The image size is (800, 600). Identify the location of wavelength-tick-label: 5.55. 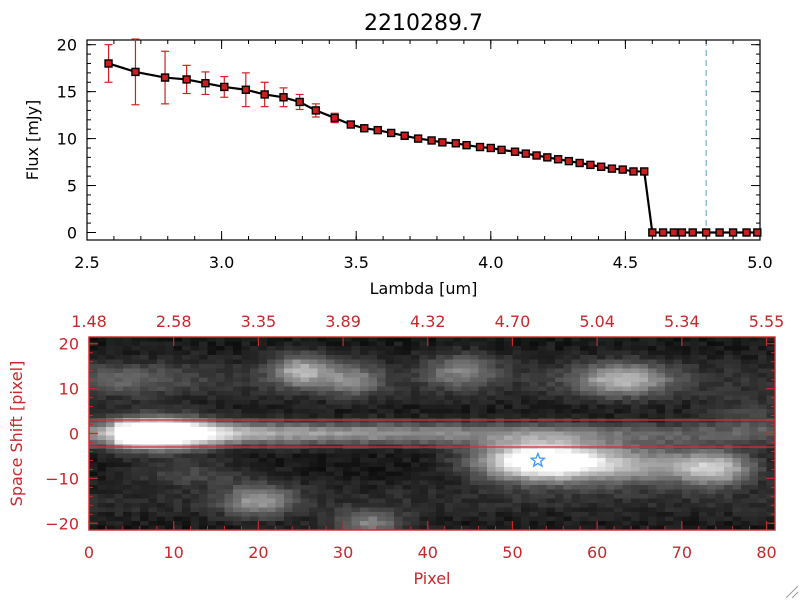
(767, 321).